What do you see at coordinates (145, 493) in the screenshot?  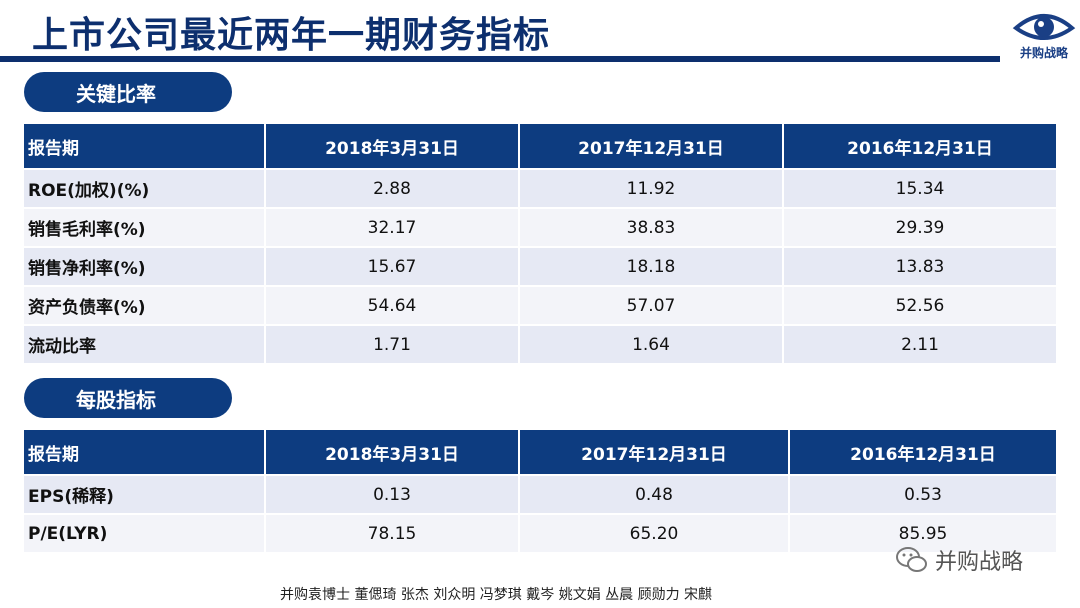 I see `row-label: EPS(稀释)` at bounding box center [145, 493].